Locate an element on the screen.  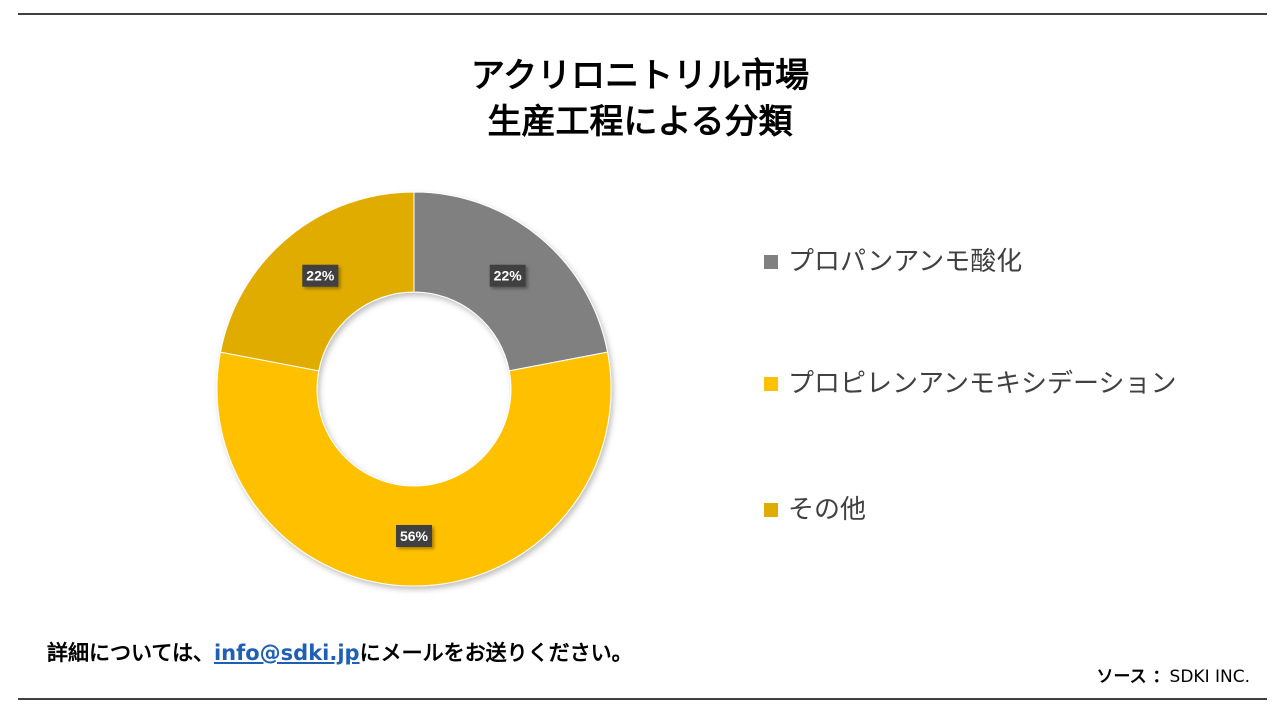
data-label-propane: 22% is located at coordinates (507, 275).